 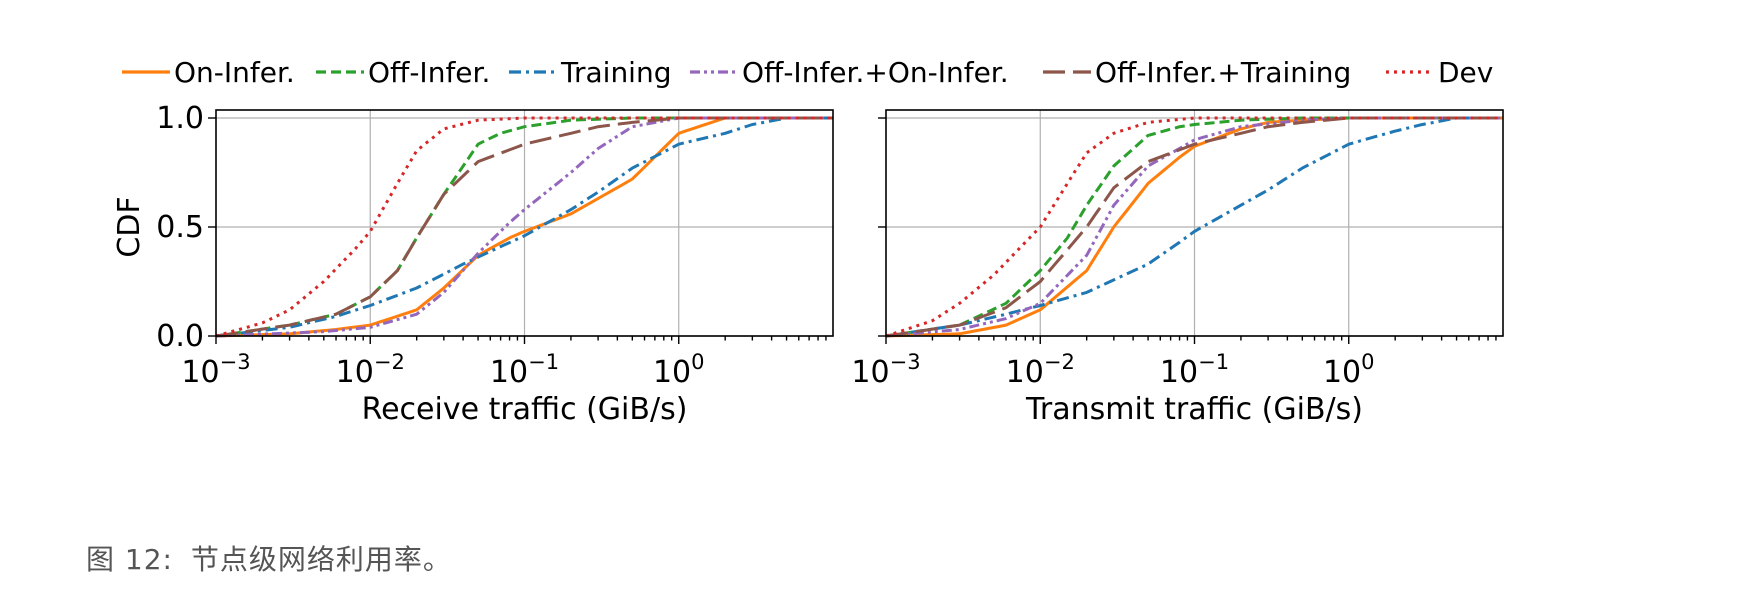 What do you see at coordinates (1465, 72) in the screenshot?
I see `legend-label: Dev` at bounding box center [1465, 72].